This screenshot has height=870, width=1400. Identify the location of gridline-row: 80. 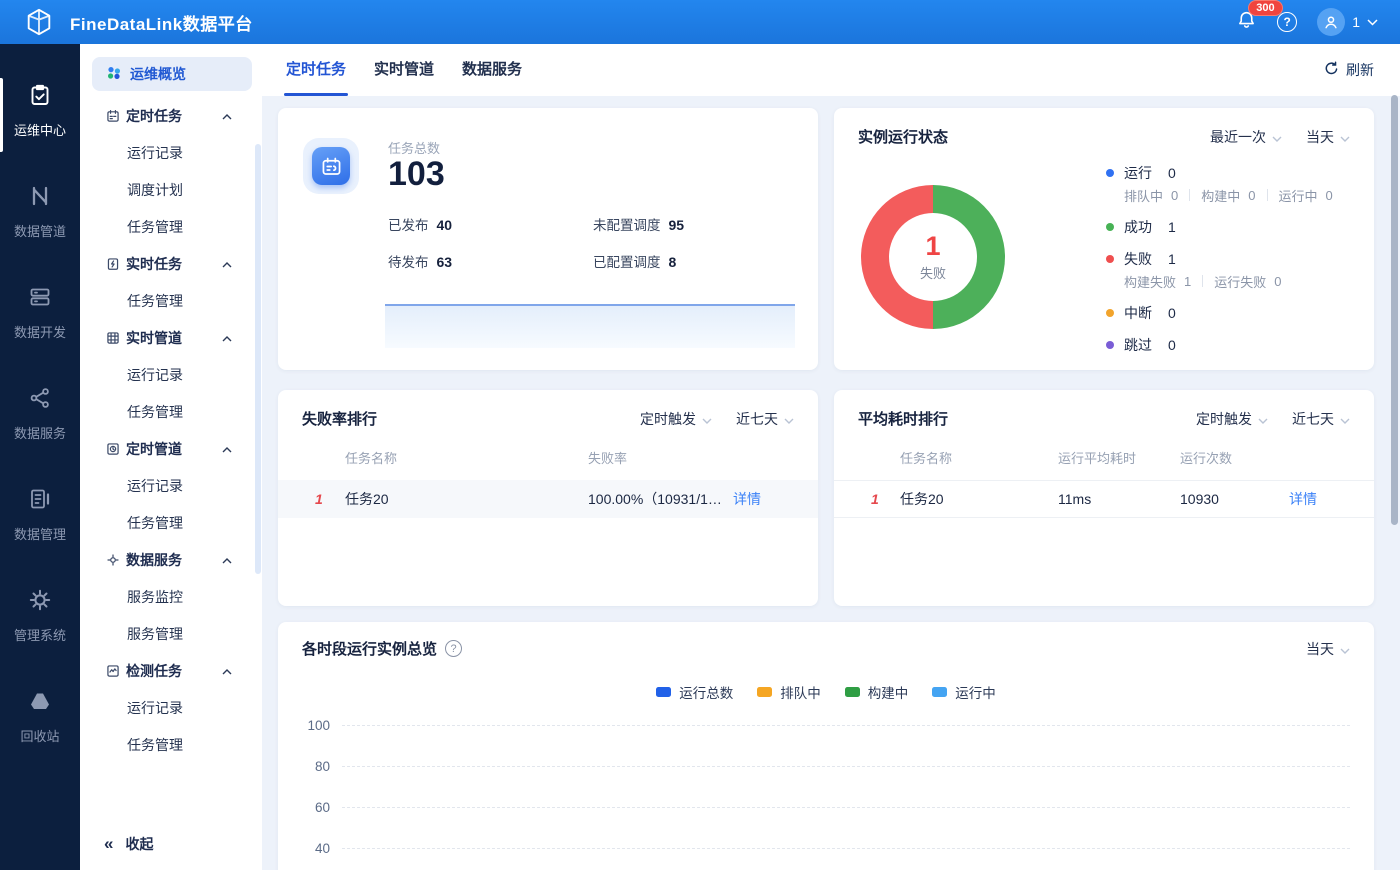
(824, 766).